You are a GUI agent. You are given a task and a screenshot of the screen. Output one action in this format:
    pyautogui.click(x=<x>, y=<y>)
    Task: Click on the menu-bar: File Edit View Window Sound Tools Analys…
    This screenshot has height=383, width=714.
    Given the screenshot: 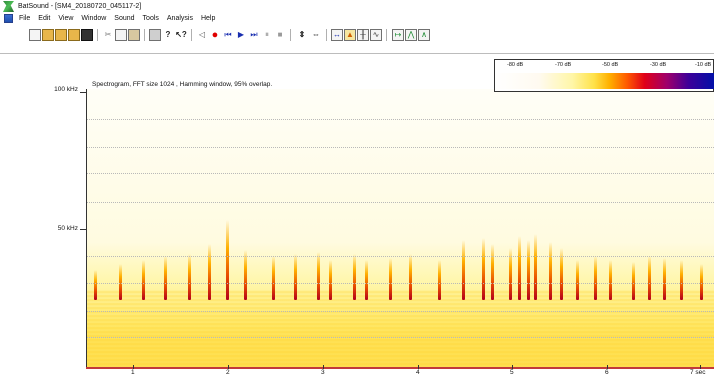 What is the action you would take?
    pyautogui.click(x=357, y=18)
    